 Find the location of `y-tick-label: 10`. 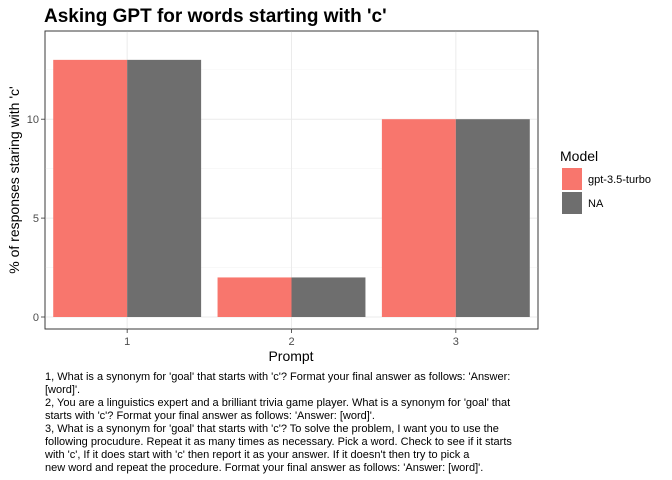

y-tick-label: 10 is located at coordinates (33, 120).